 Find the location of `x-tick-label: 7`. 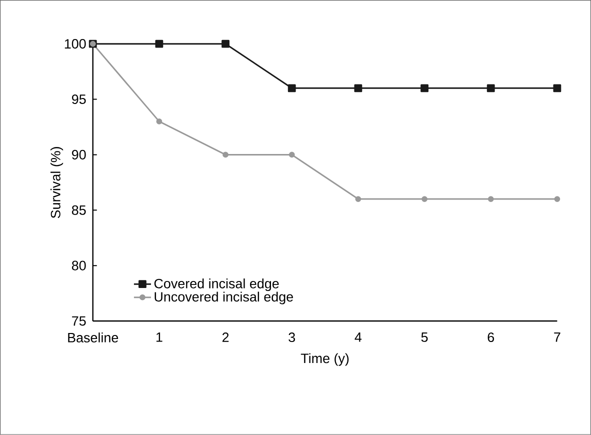

x-tick-label: 7 is located at coordinates (557, 337).